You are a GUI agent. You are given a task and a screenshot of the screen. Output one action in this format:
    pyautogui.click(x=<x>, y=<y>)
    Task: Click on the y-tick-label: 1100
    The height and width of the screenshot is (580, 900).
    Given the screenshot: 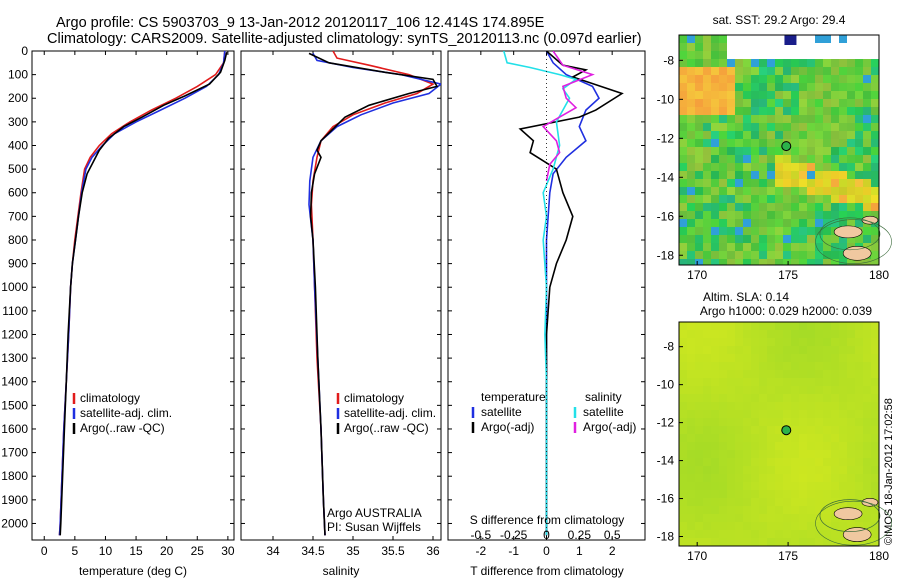 What is the action you would take?
    pyautogui.click(x=15, y=311)
    